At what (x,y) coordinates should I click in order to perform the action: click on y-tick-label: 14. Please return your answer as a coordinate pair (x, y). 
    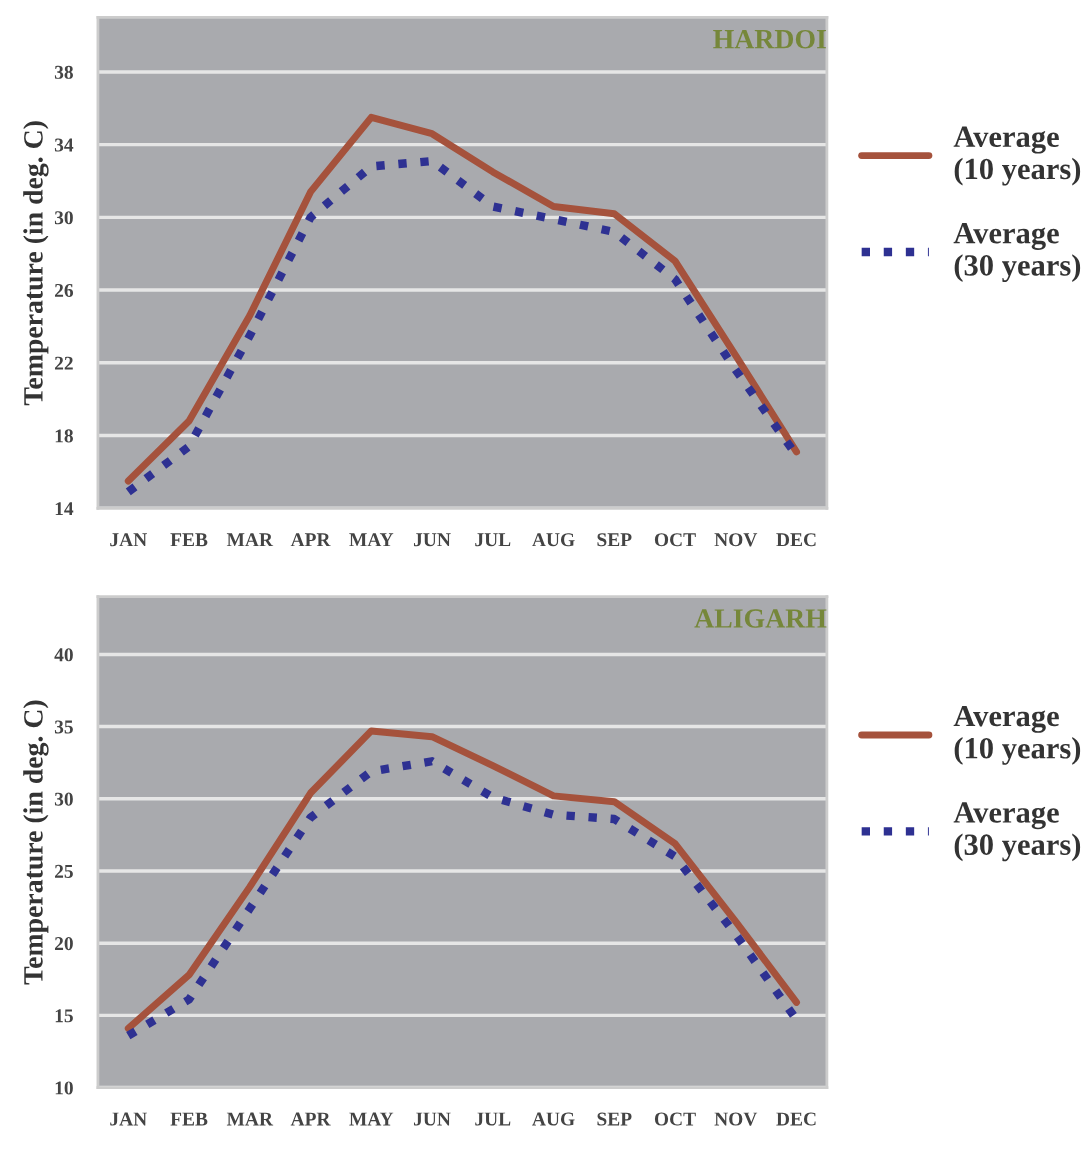
    Looking at the image, I should click on (64, 509).